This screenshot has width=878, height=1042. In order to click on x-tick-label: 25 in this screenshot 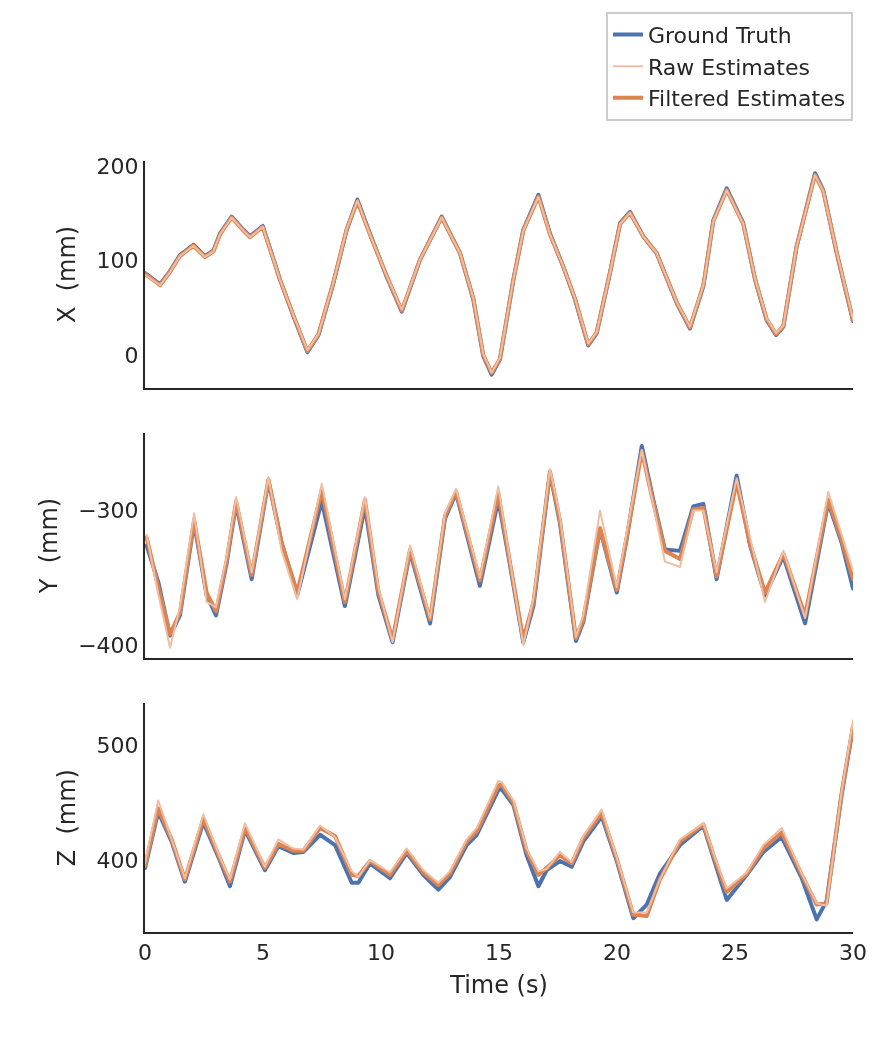, I will do `click(735, 953)`.